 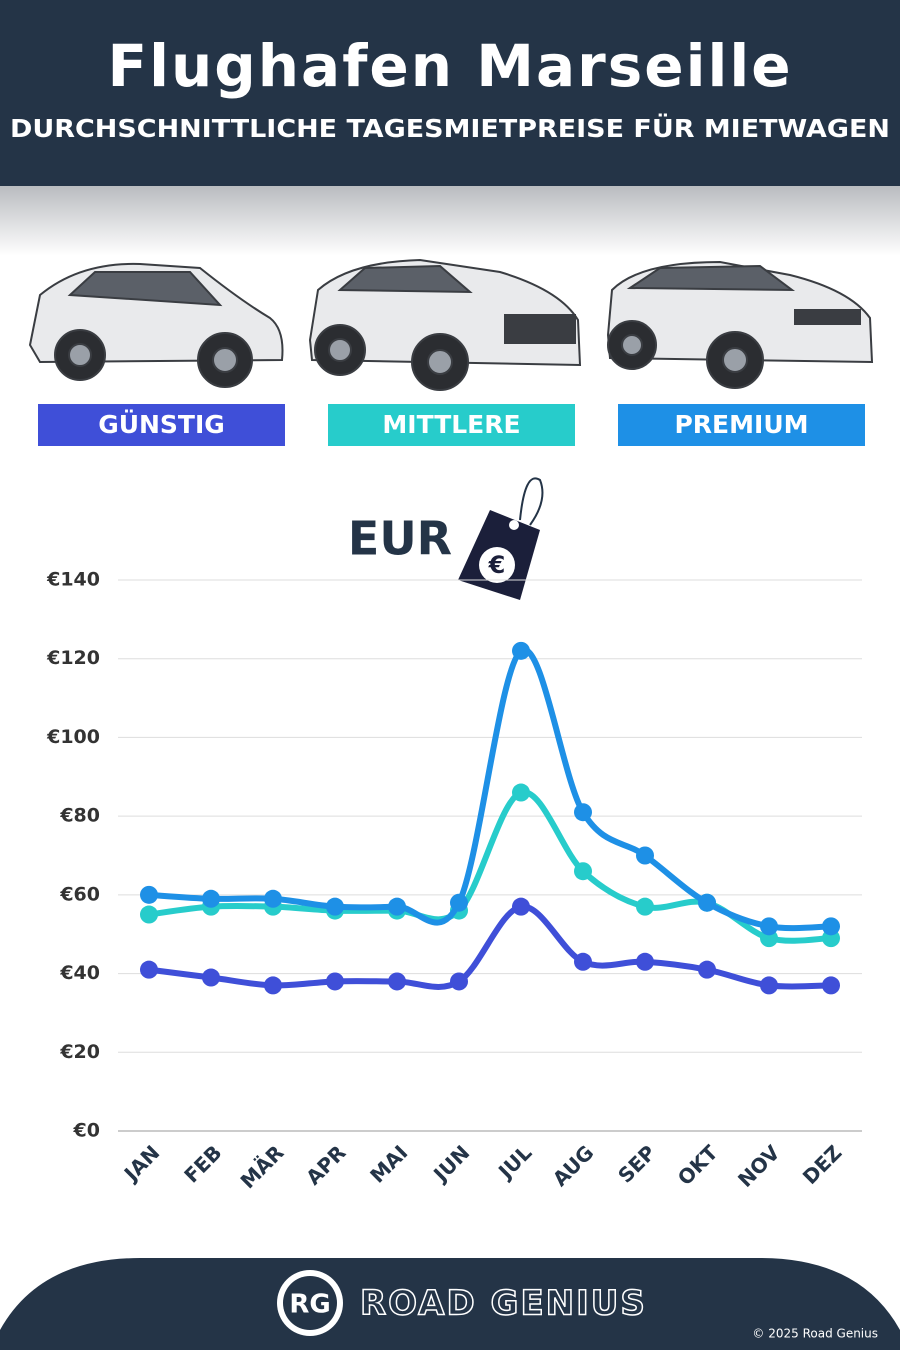 What do you see at coordinates (262, 1166) in the screenshot?
I see `x-tick-label: MÄR` at bounding box center [262, 1166].